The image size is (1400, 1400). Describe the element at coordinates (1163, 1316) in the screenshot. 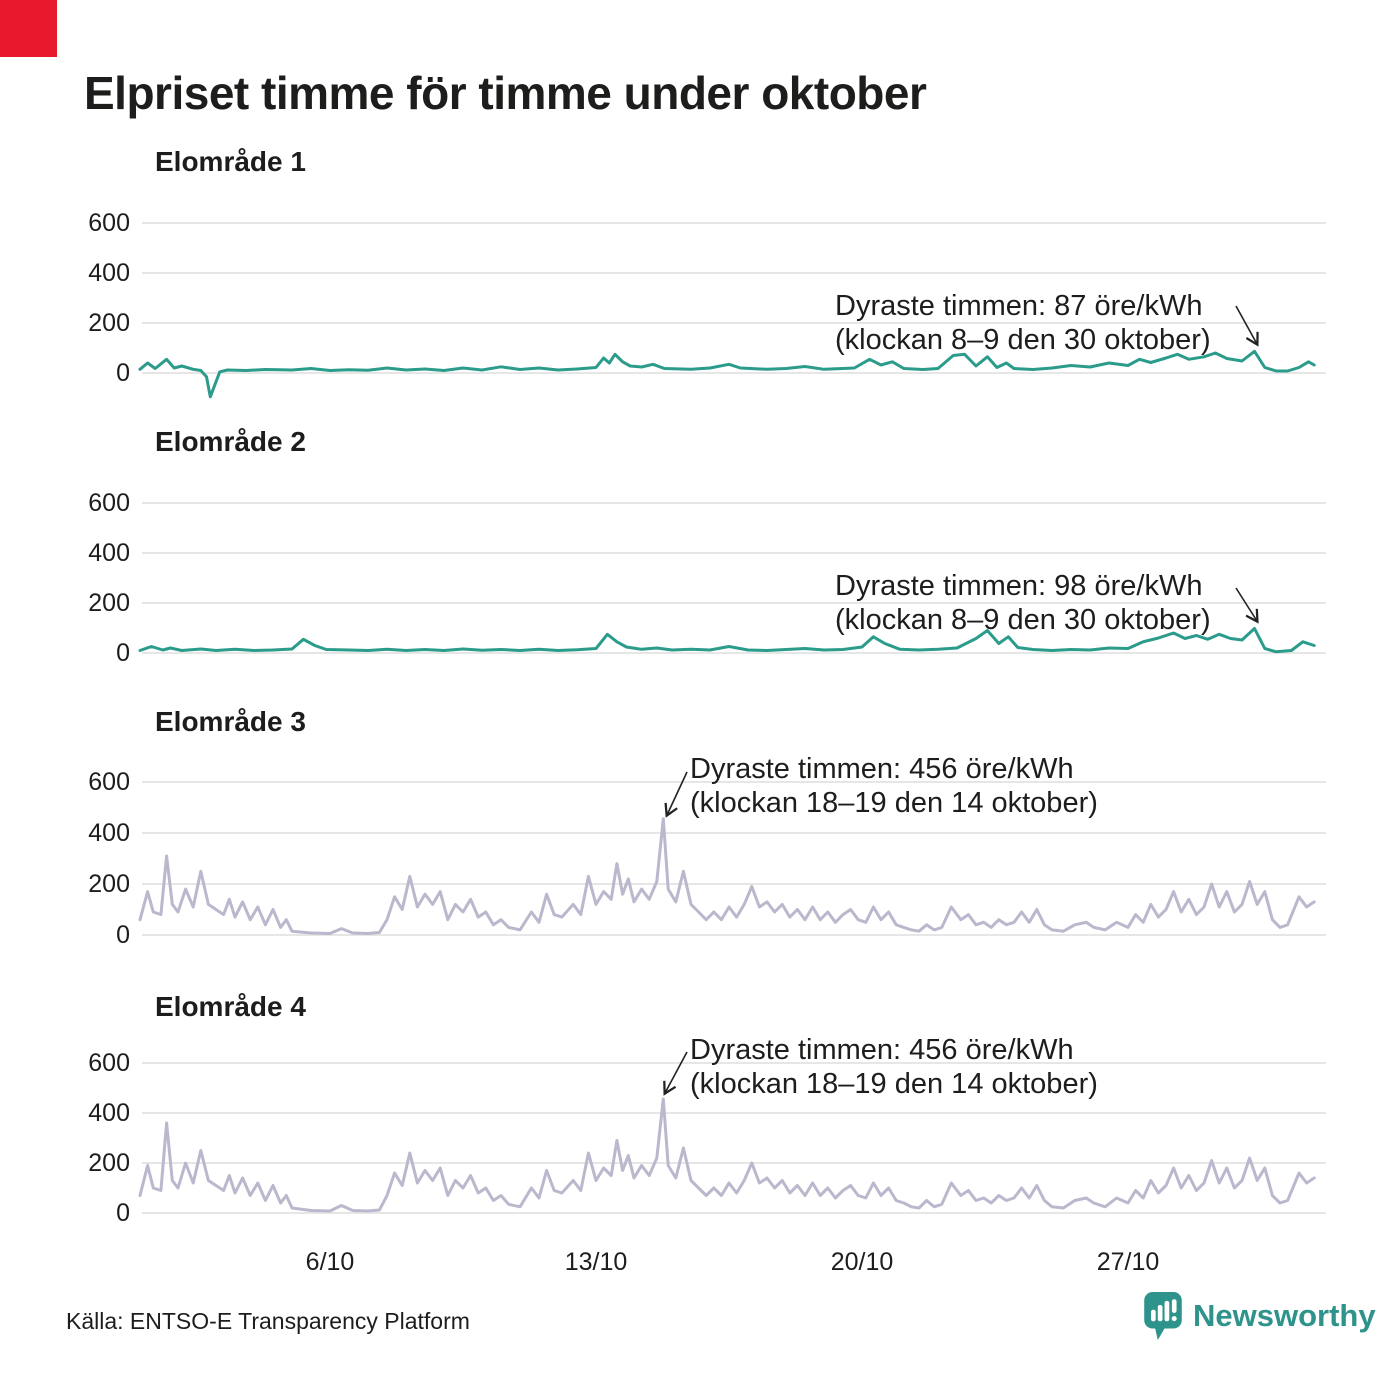

I see `newsworthy-pin-barchart-icon` at that location.